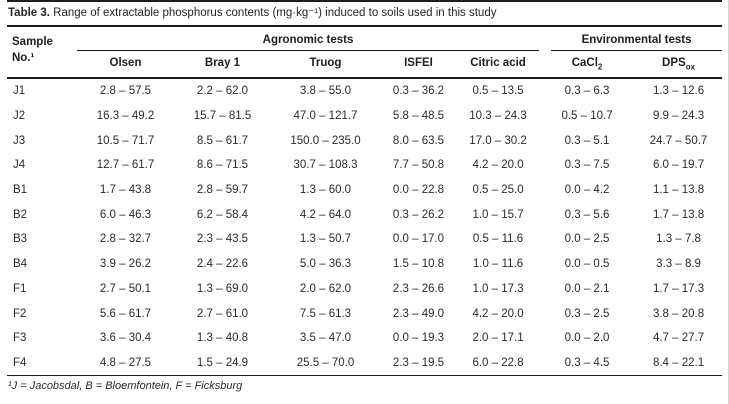 This screenshot has width=729, height=404. I want to click on table-cell: 0.3 – 7.5, so click(587, 165).